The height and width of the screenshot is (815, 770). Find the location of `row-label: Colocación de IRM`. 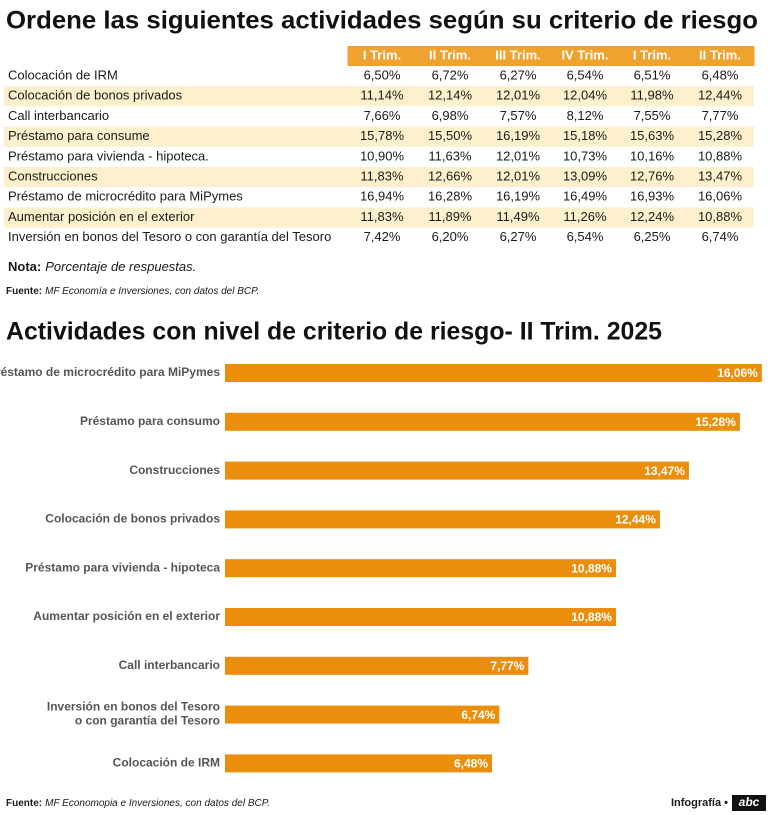

row-label: Colocación de IRM is located at coordinates (63, 75).